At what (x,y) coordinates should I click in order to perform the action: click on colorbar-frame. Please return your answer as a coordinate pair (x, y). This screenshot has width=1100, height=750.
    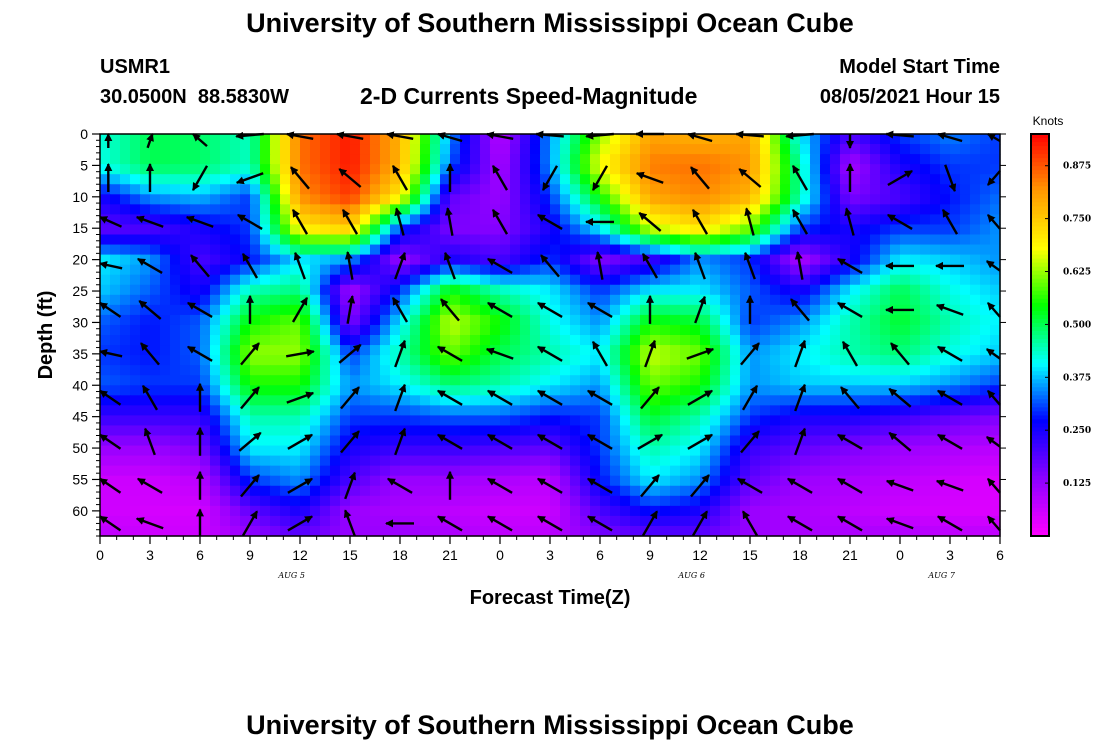
    Looking at the image, I should click on (1040, 335).